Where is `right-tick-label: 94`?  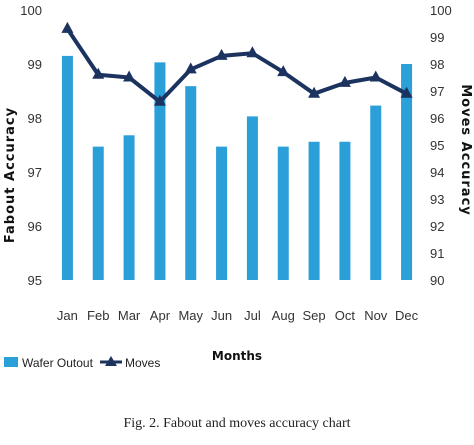
right-tick-label: 94 is located at coordinates (437, 172).